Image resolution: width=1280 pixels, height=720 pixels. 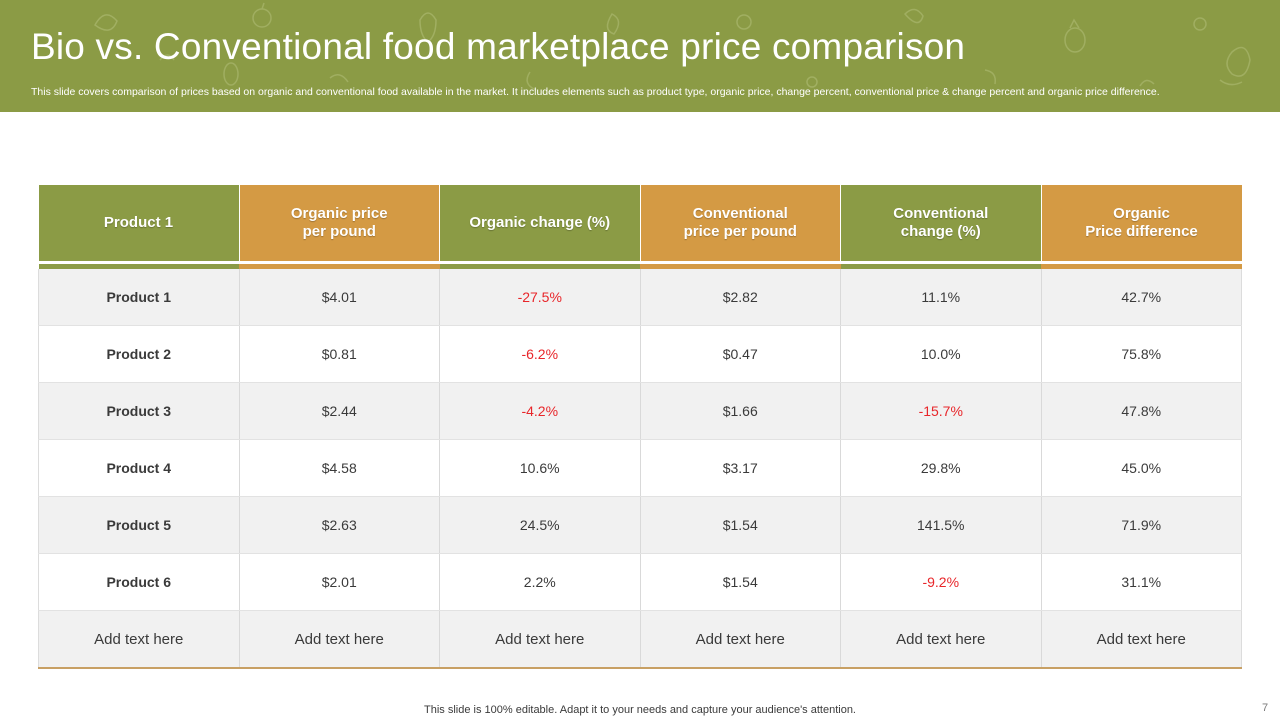 I want to click on table-row: Product 6 $2.01 2.2% $1.54 -9.2% 31.1%, so click(x=640, y=582).